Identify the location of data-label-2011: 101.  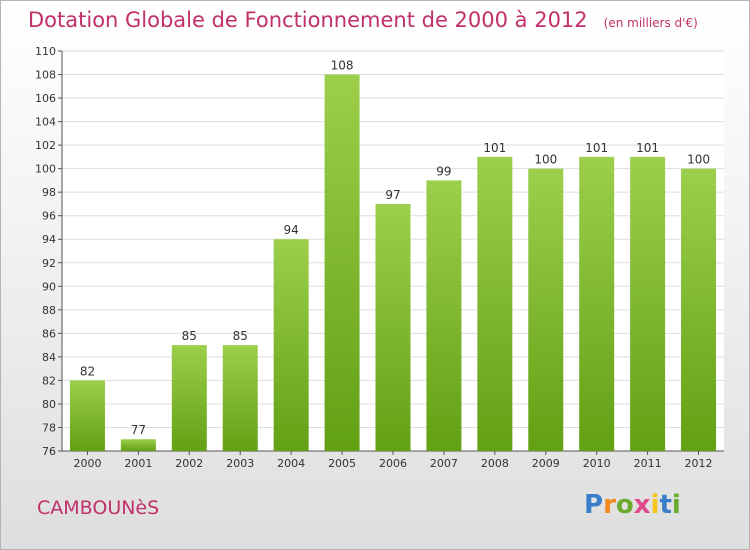
(647, 148).